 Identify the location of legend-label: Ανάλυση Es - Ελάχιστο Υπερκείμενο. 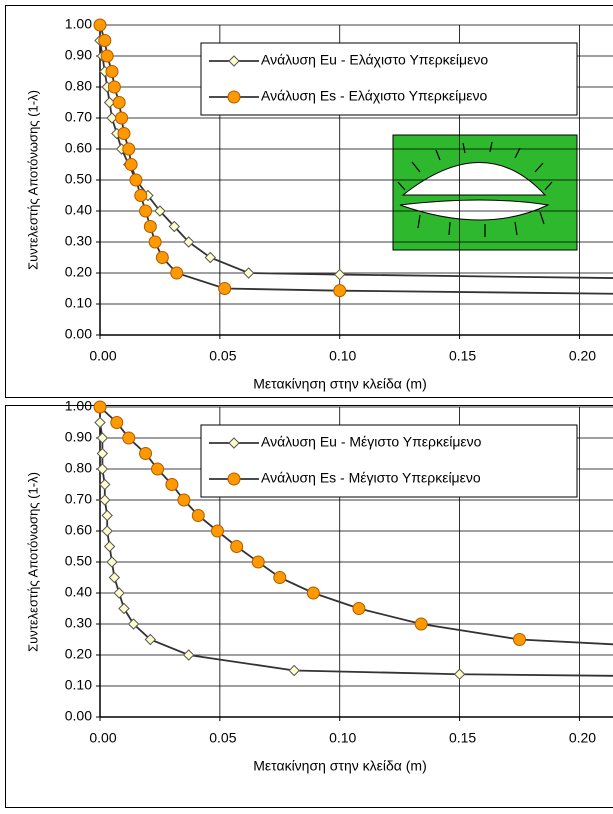
(374, 96).